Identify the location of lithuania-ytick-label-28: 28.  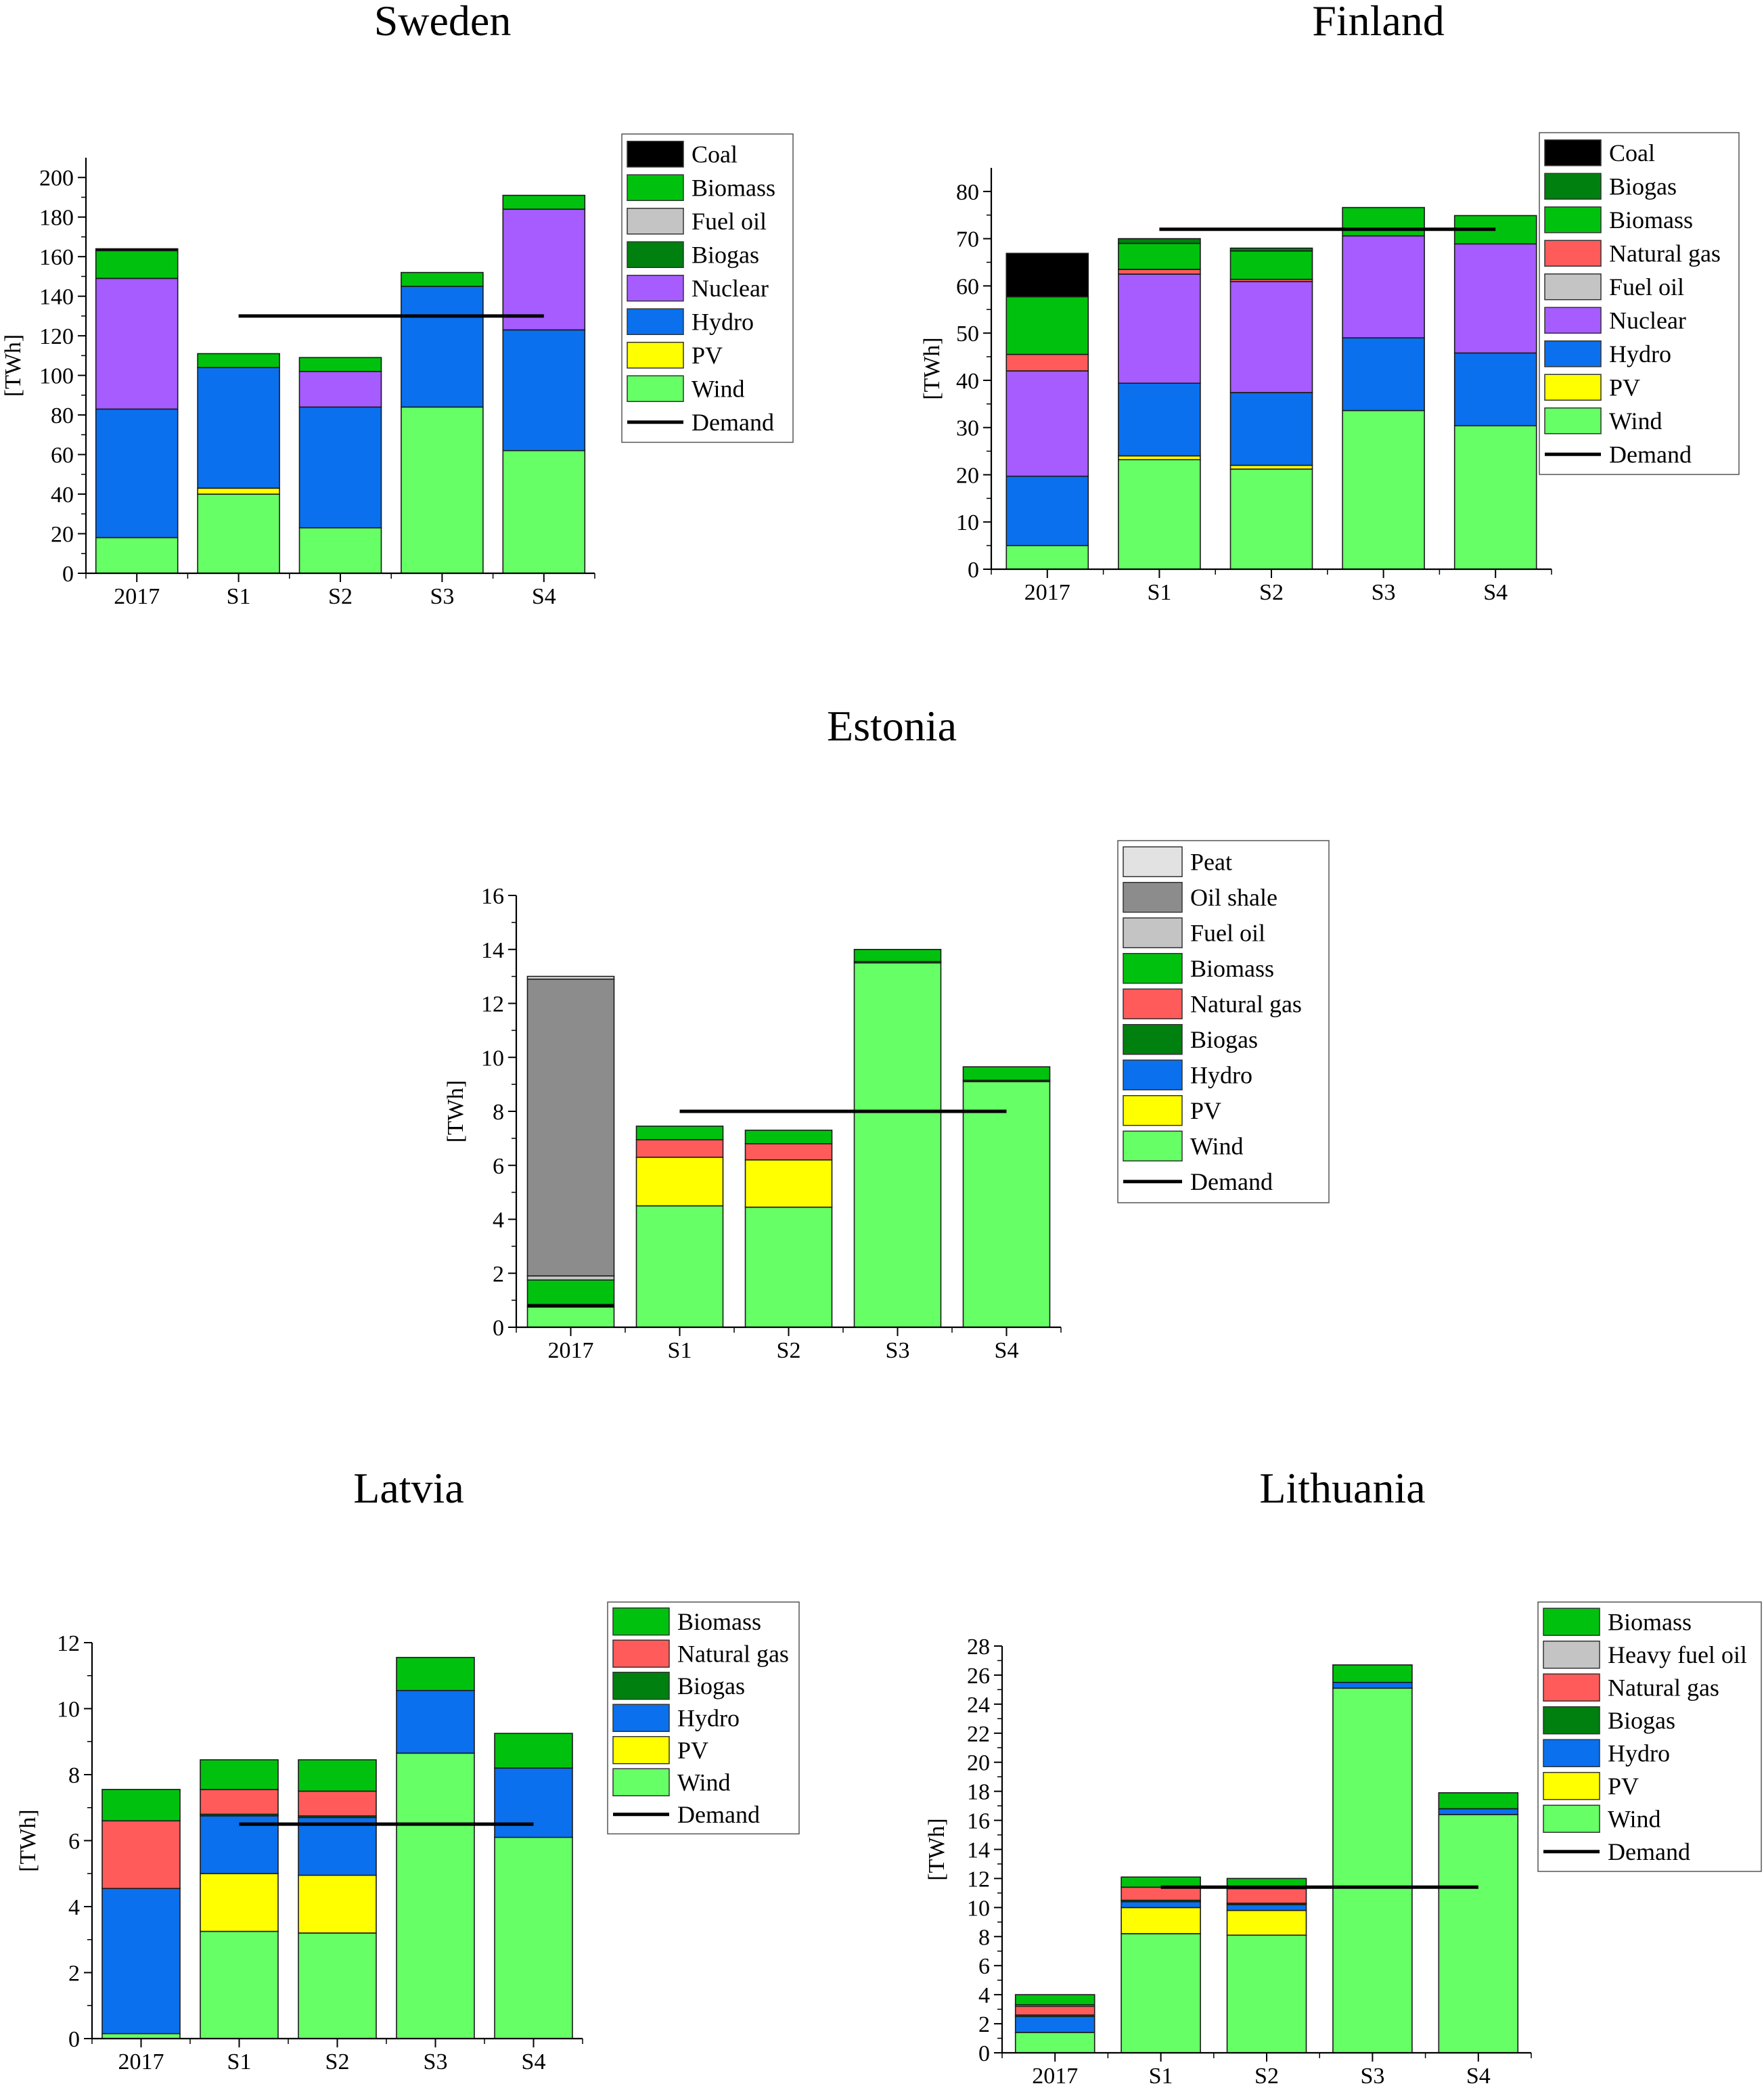
(978, 1648).